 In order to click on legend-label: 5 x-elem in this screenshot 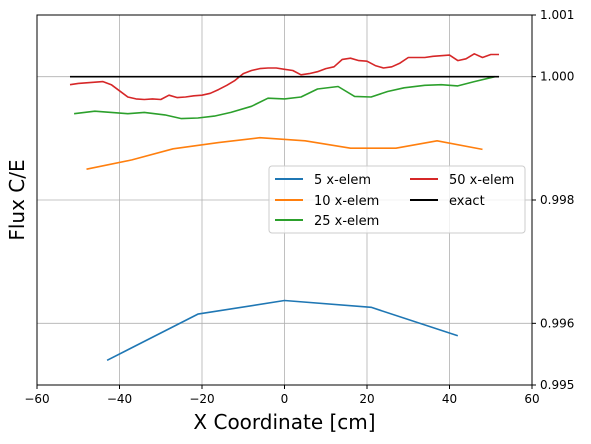, I will do `click(342, 180)`.